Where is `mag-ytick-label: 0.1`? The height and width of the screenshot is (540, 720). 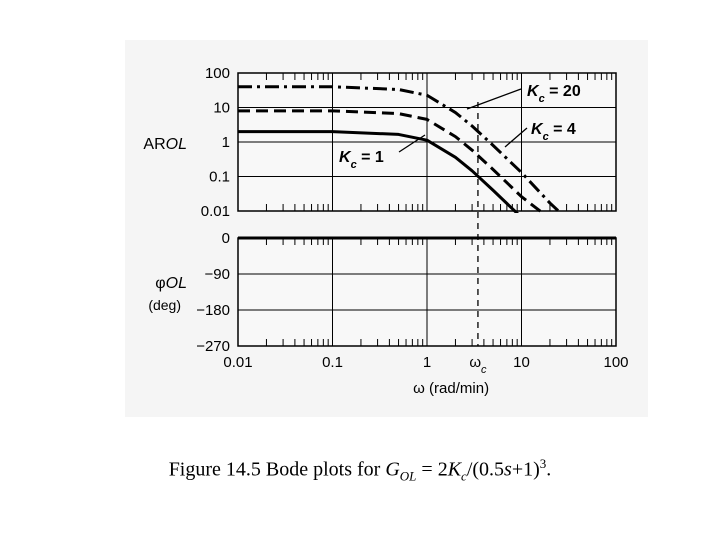 mag-ytick-label: 0.1 is located at coordinates (219, 177).